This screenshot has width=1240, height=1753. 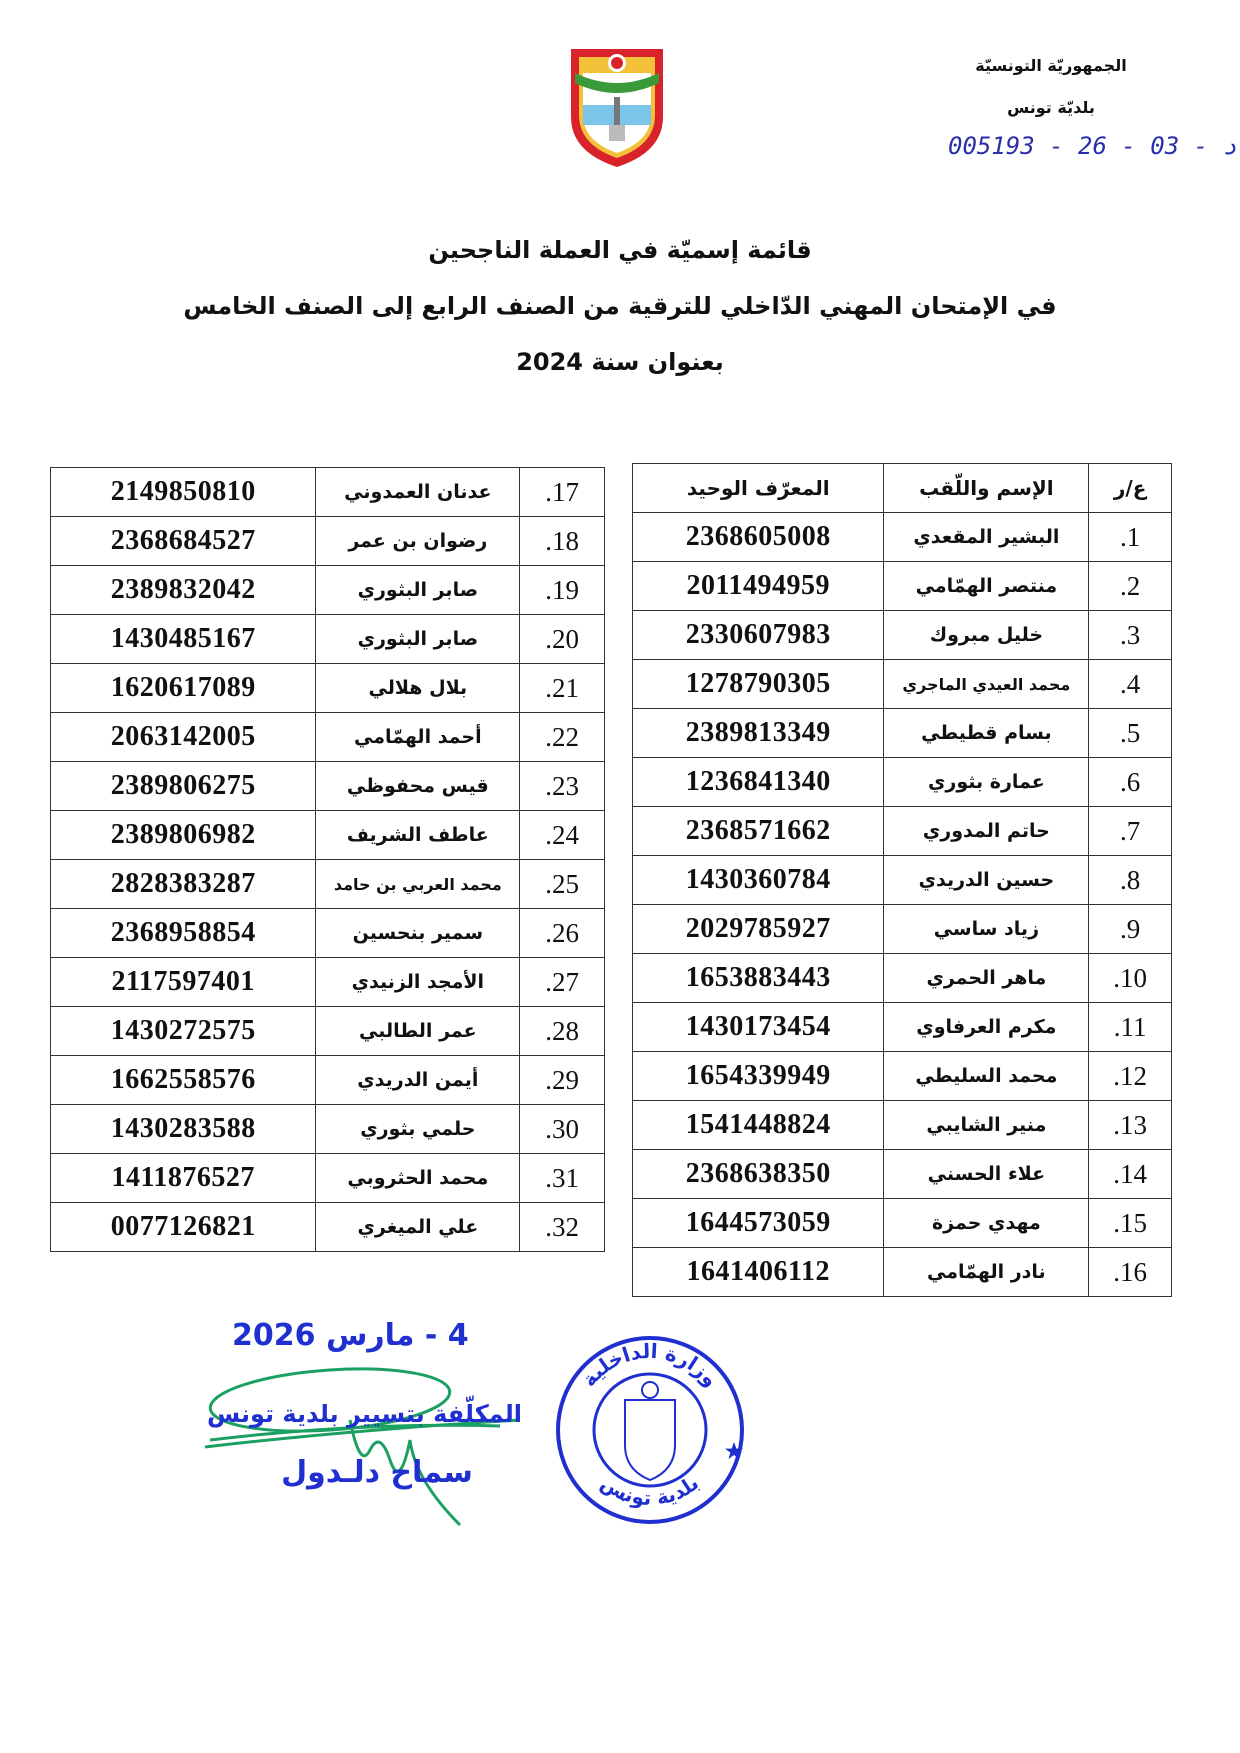 I want to click on row-number: 25., so click(x=562, y=884).